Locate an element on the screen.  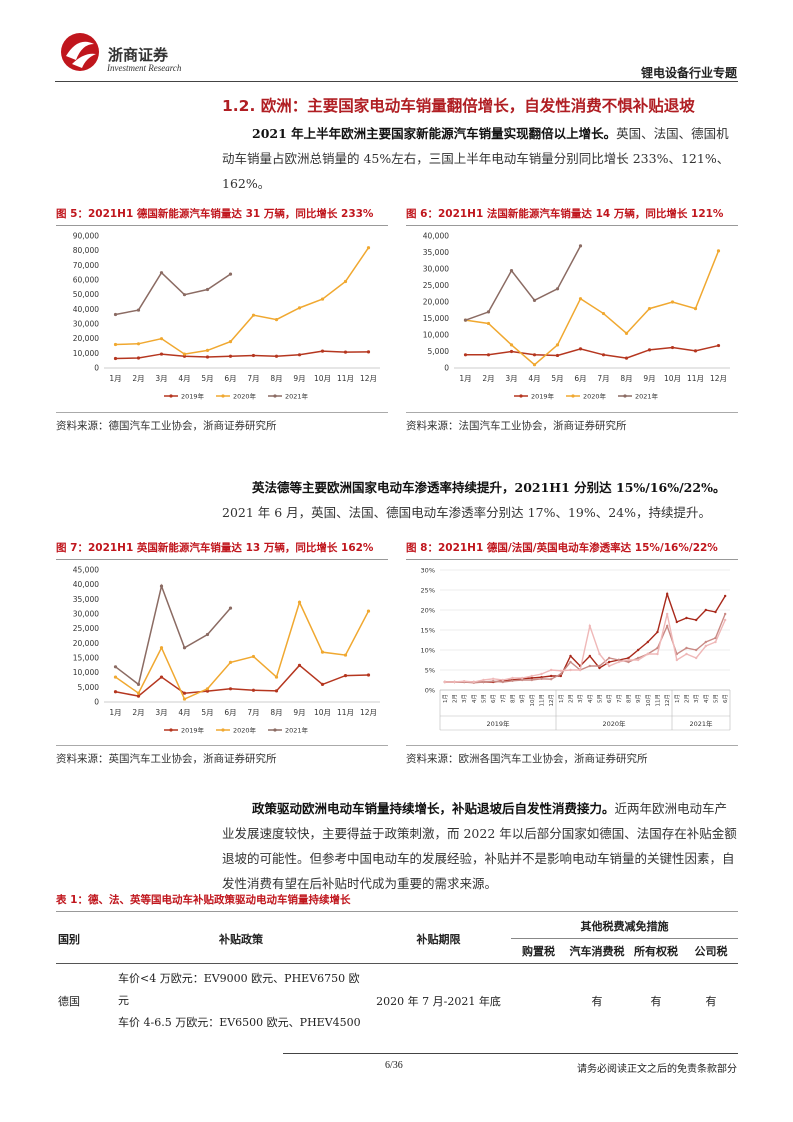
table-header: 国别 is located at coordinates (86, 939).